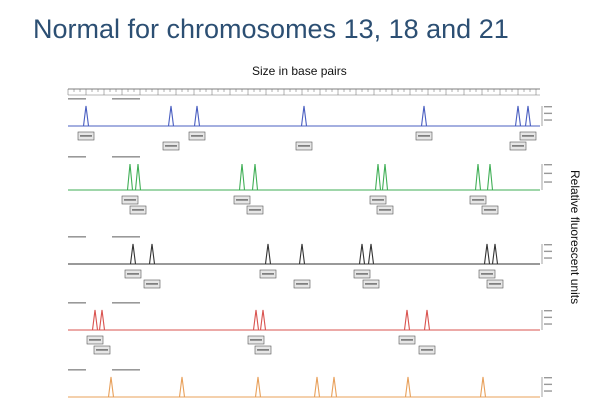  What do you see at coordinates (575, 237) in the screenshot?
I see `y-axis-label: Relative fluorescent units` at bounding box center [575, 237].